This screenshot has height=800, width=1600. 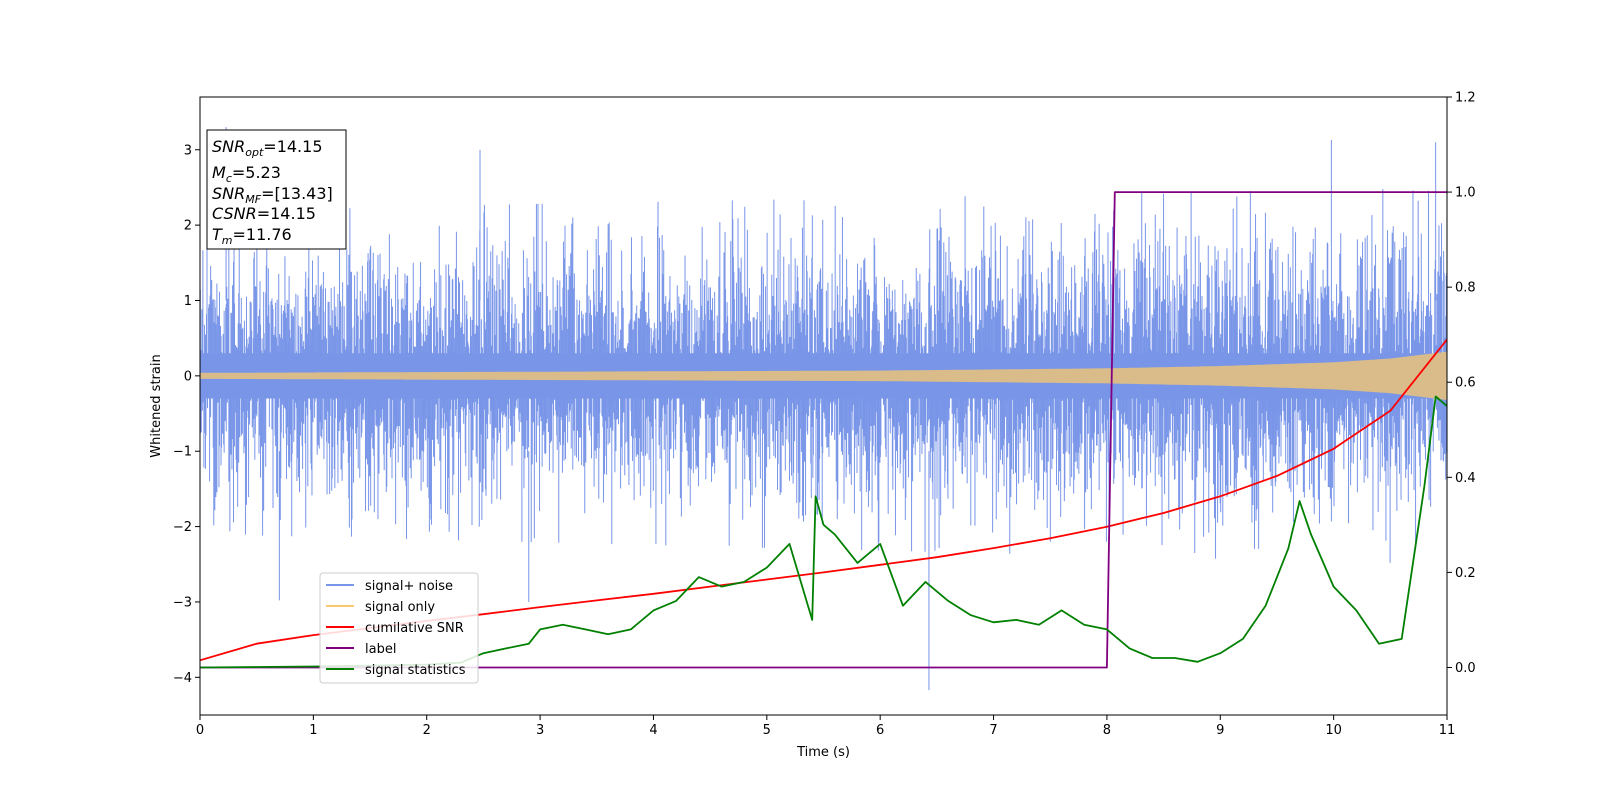 What do you see at coordinates (1465, 383) in the screenshot?
I see `y2-tick-label: 0.6` at bounding box center [1465, 383].